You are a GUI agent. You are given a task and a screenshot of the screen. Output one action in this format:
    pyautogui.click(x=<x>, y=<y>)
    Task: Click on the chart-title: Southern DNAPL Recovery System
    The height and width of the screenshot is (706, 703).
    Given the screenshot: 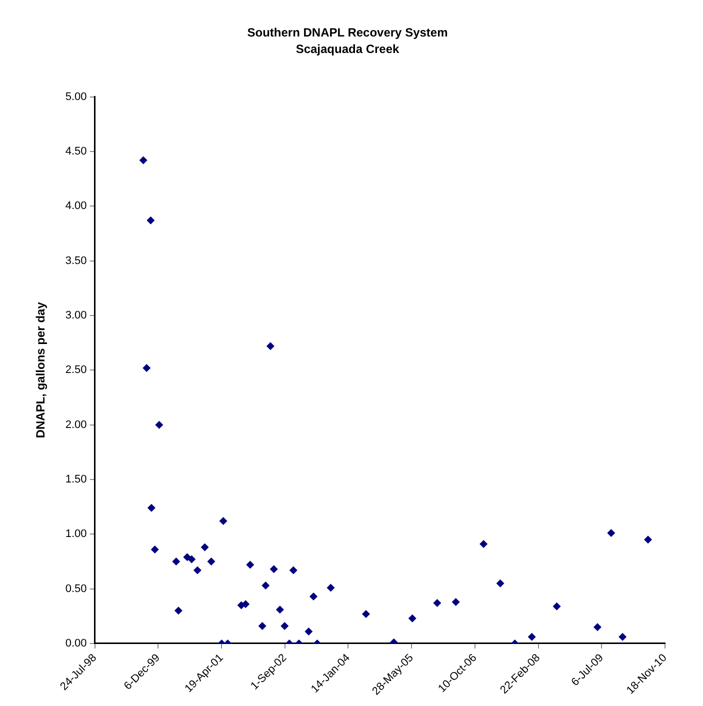 What is the action you would take?
    pyautogui.click(x=347, y=33)
    